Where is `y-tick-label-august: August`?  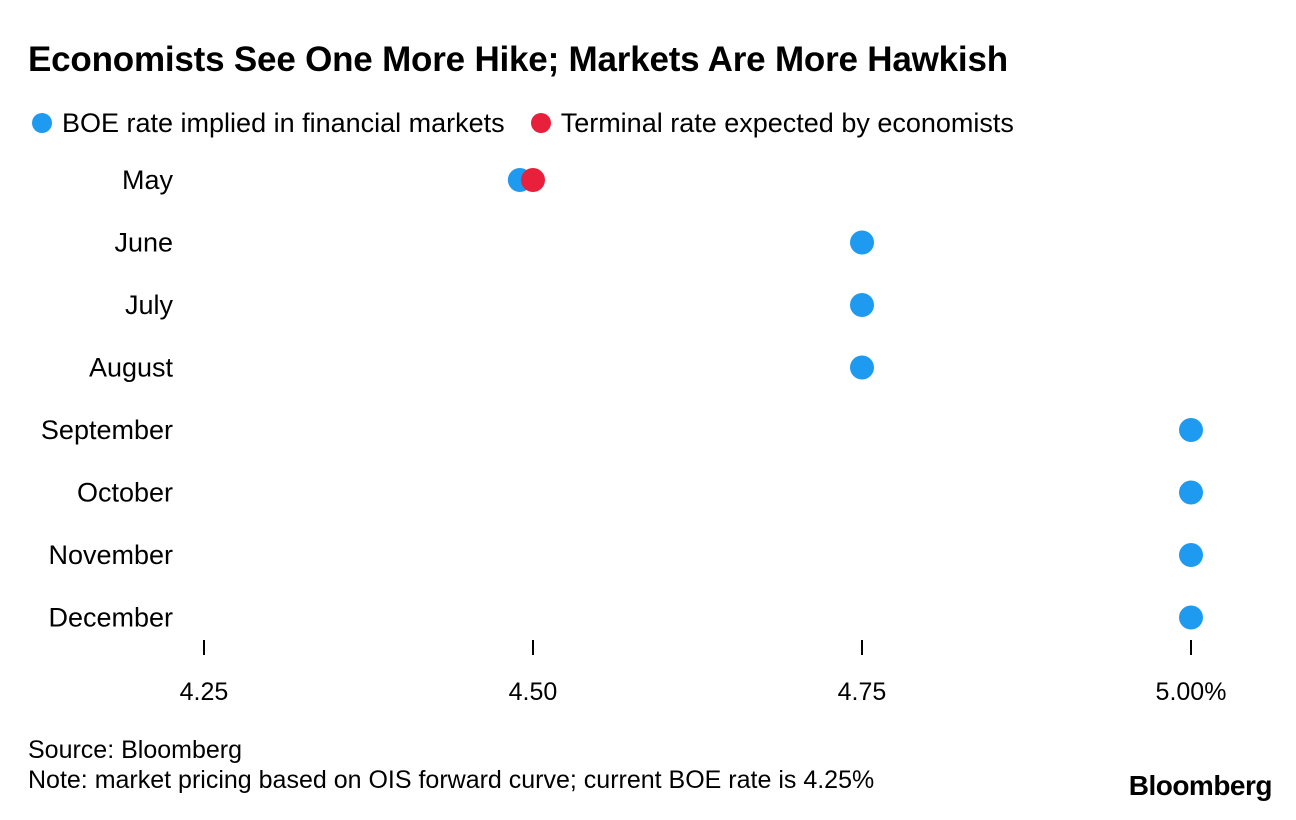
y-tick-label-august: August is located at coordinates (131, 368).